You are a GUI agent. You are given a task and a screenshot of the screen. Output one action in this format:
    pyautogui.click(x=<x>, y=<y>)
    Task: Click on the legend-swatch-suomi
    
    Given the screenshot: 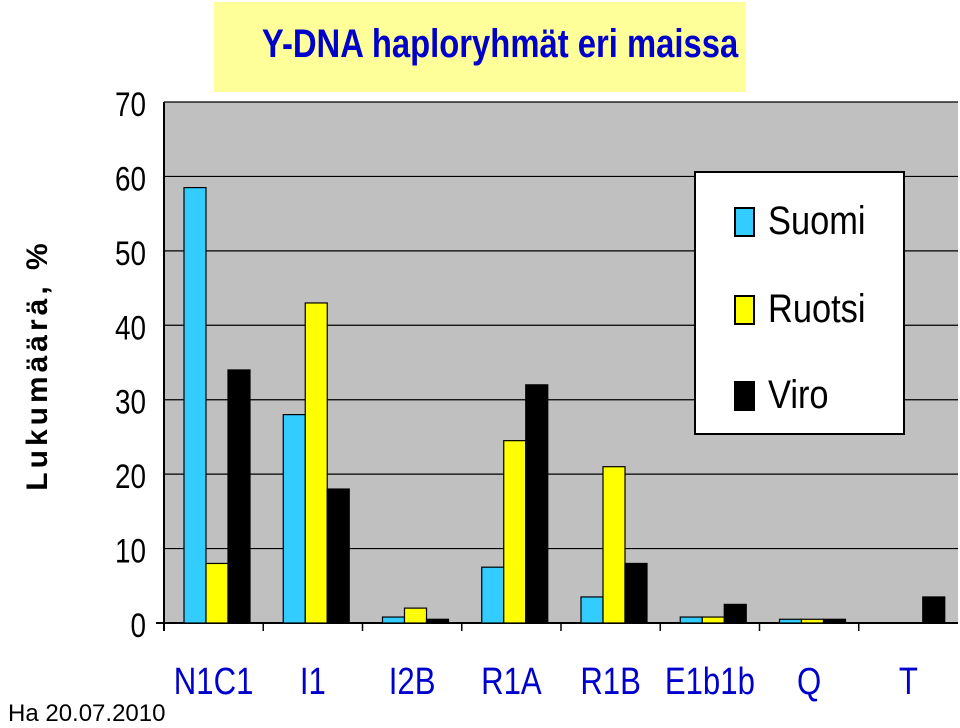 What is the action you would take?
    pyautogui.click(x=744, y=222)
    